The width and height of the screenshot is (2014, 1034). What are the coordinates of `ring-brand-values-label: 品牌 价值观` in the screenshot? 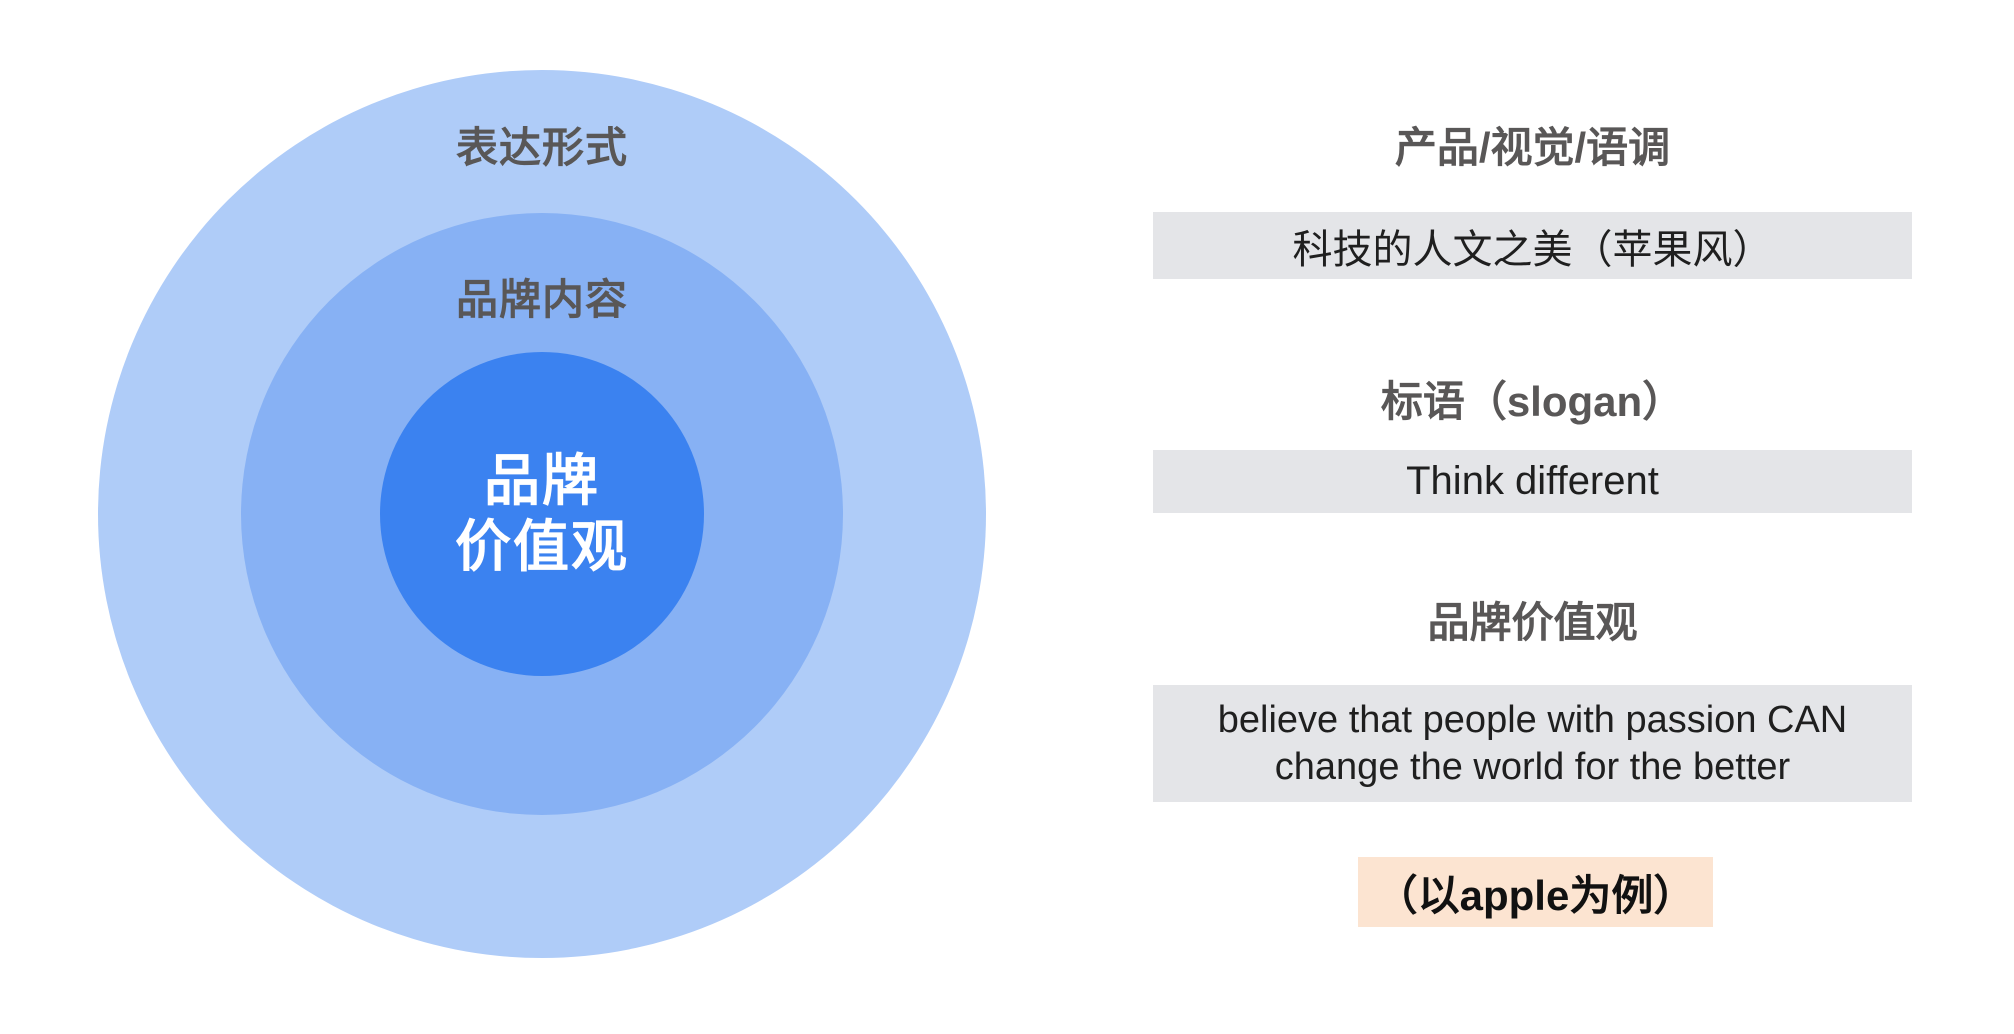 It's located at (542, 513).